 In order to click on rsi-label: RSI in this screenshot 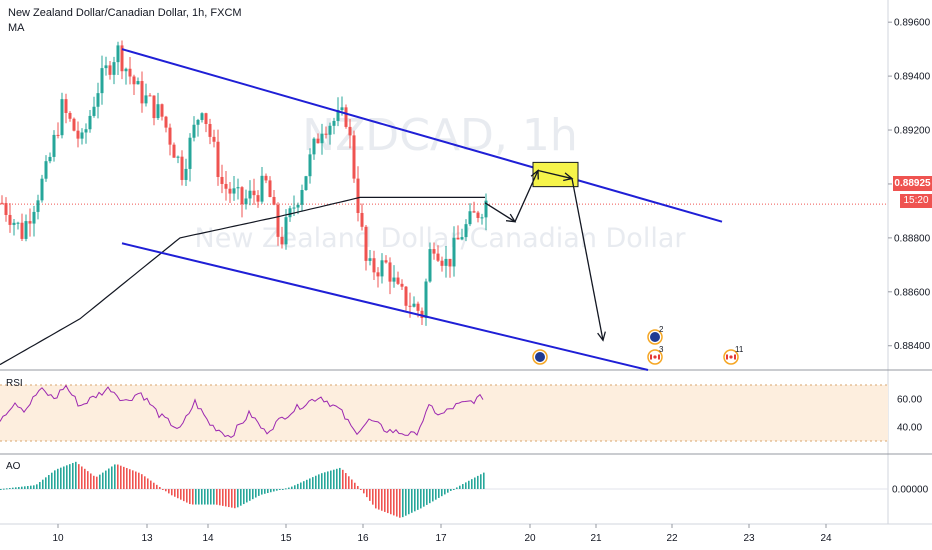, I will do `click(14, 383)`.